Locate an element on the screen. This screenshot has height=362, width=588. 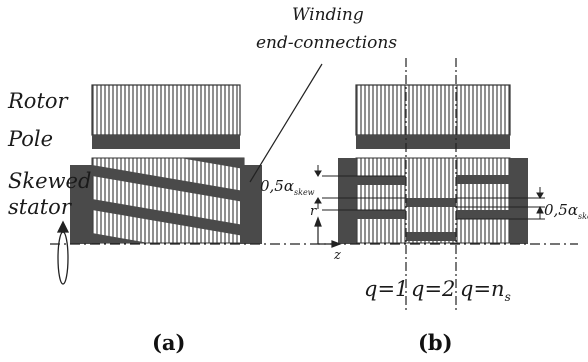
rotor-a is located at coordinates (166, 110).